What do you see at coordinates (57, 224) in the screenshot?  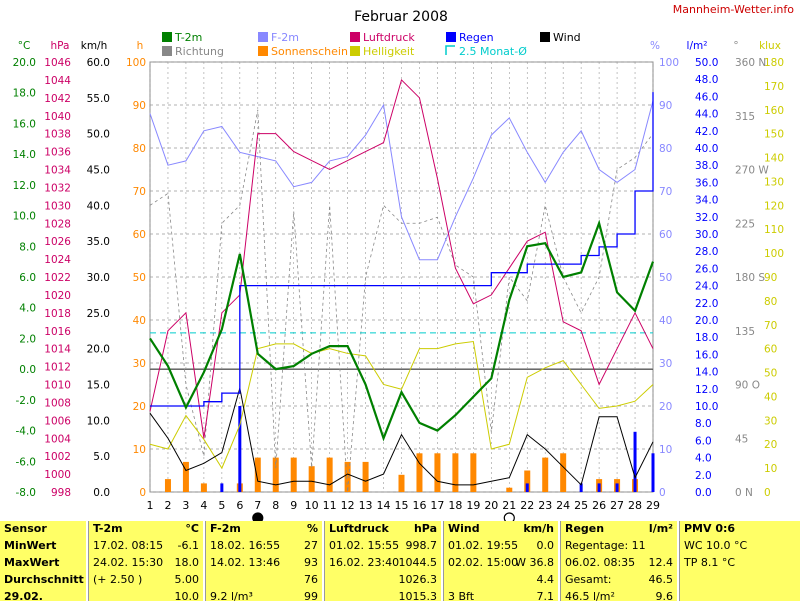 I see `pressure-tick-label: 1028` at bounding box center [57, 224].